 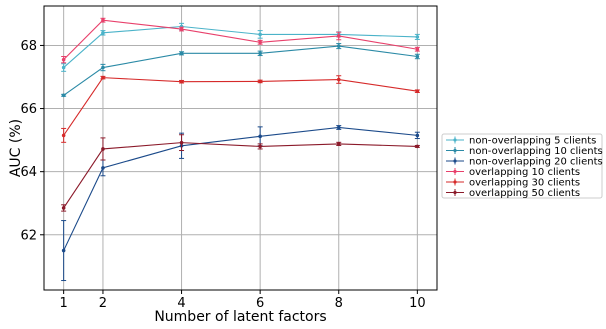 What do you see at coordinates (28, 109) in the screenshot?
I see `y-tick-label: 66` at bounding box center [28, 109].